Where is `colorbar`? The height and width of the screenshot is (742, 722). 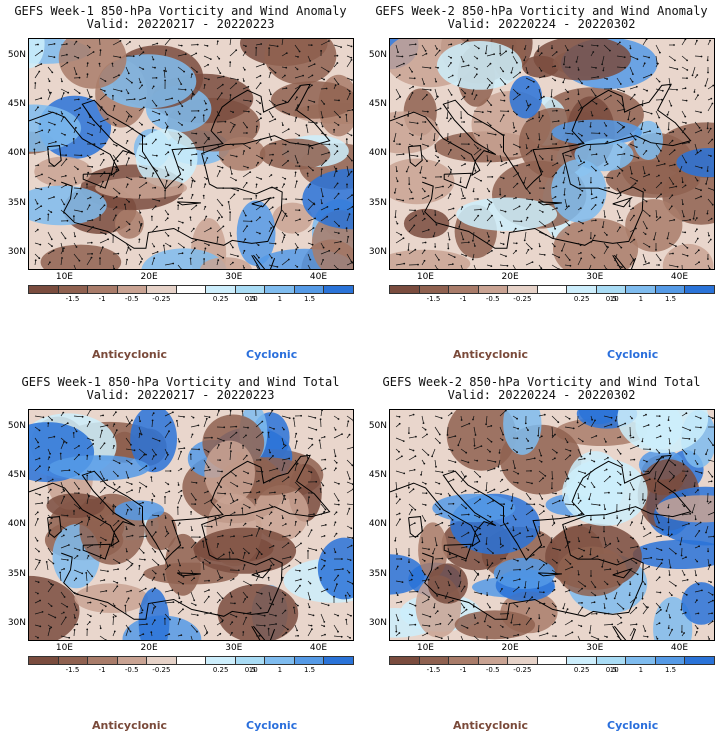
colorbar is located at coordinates (552, 289).